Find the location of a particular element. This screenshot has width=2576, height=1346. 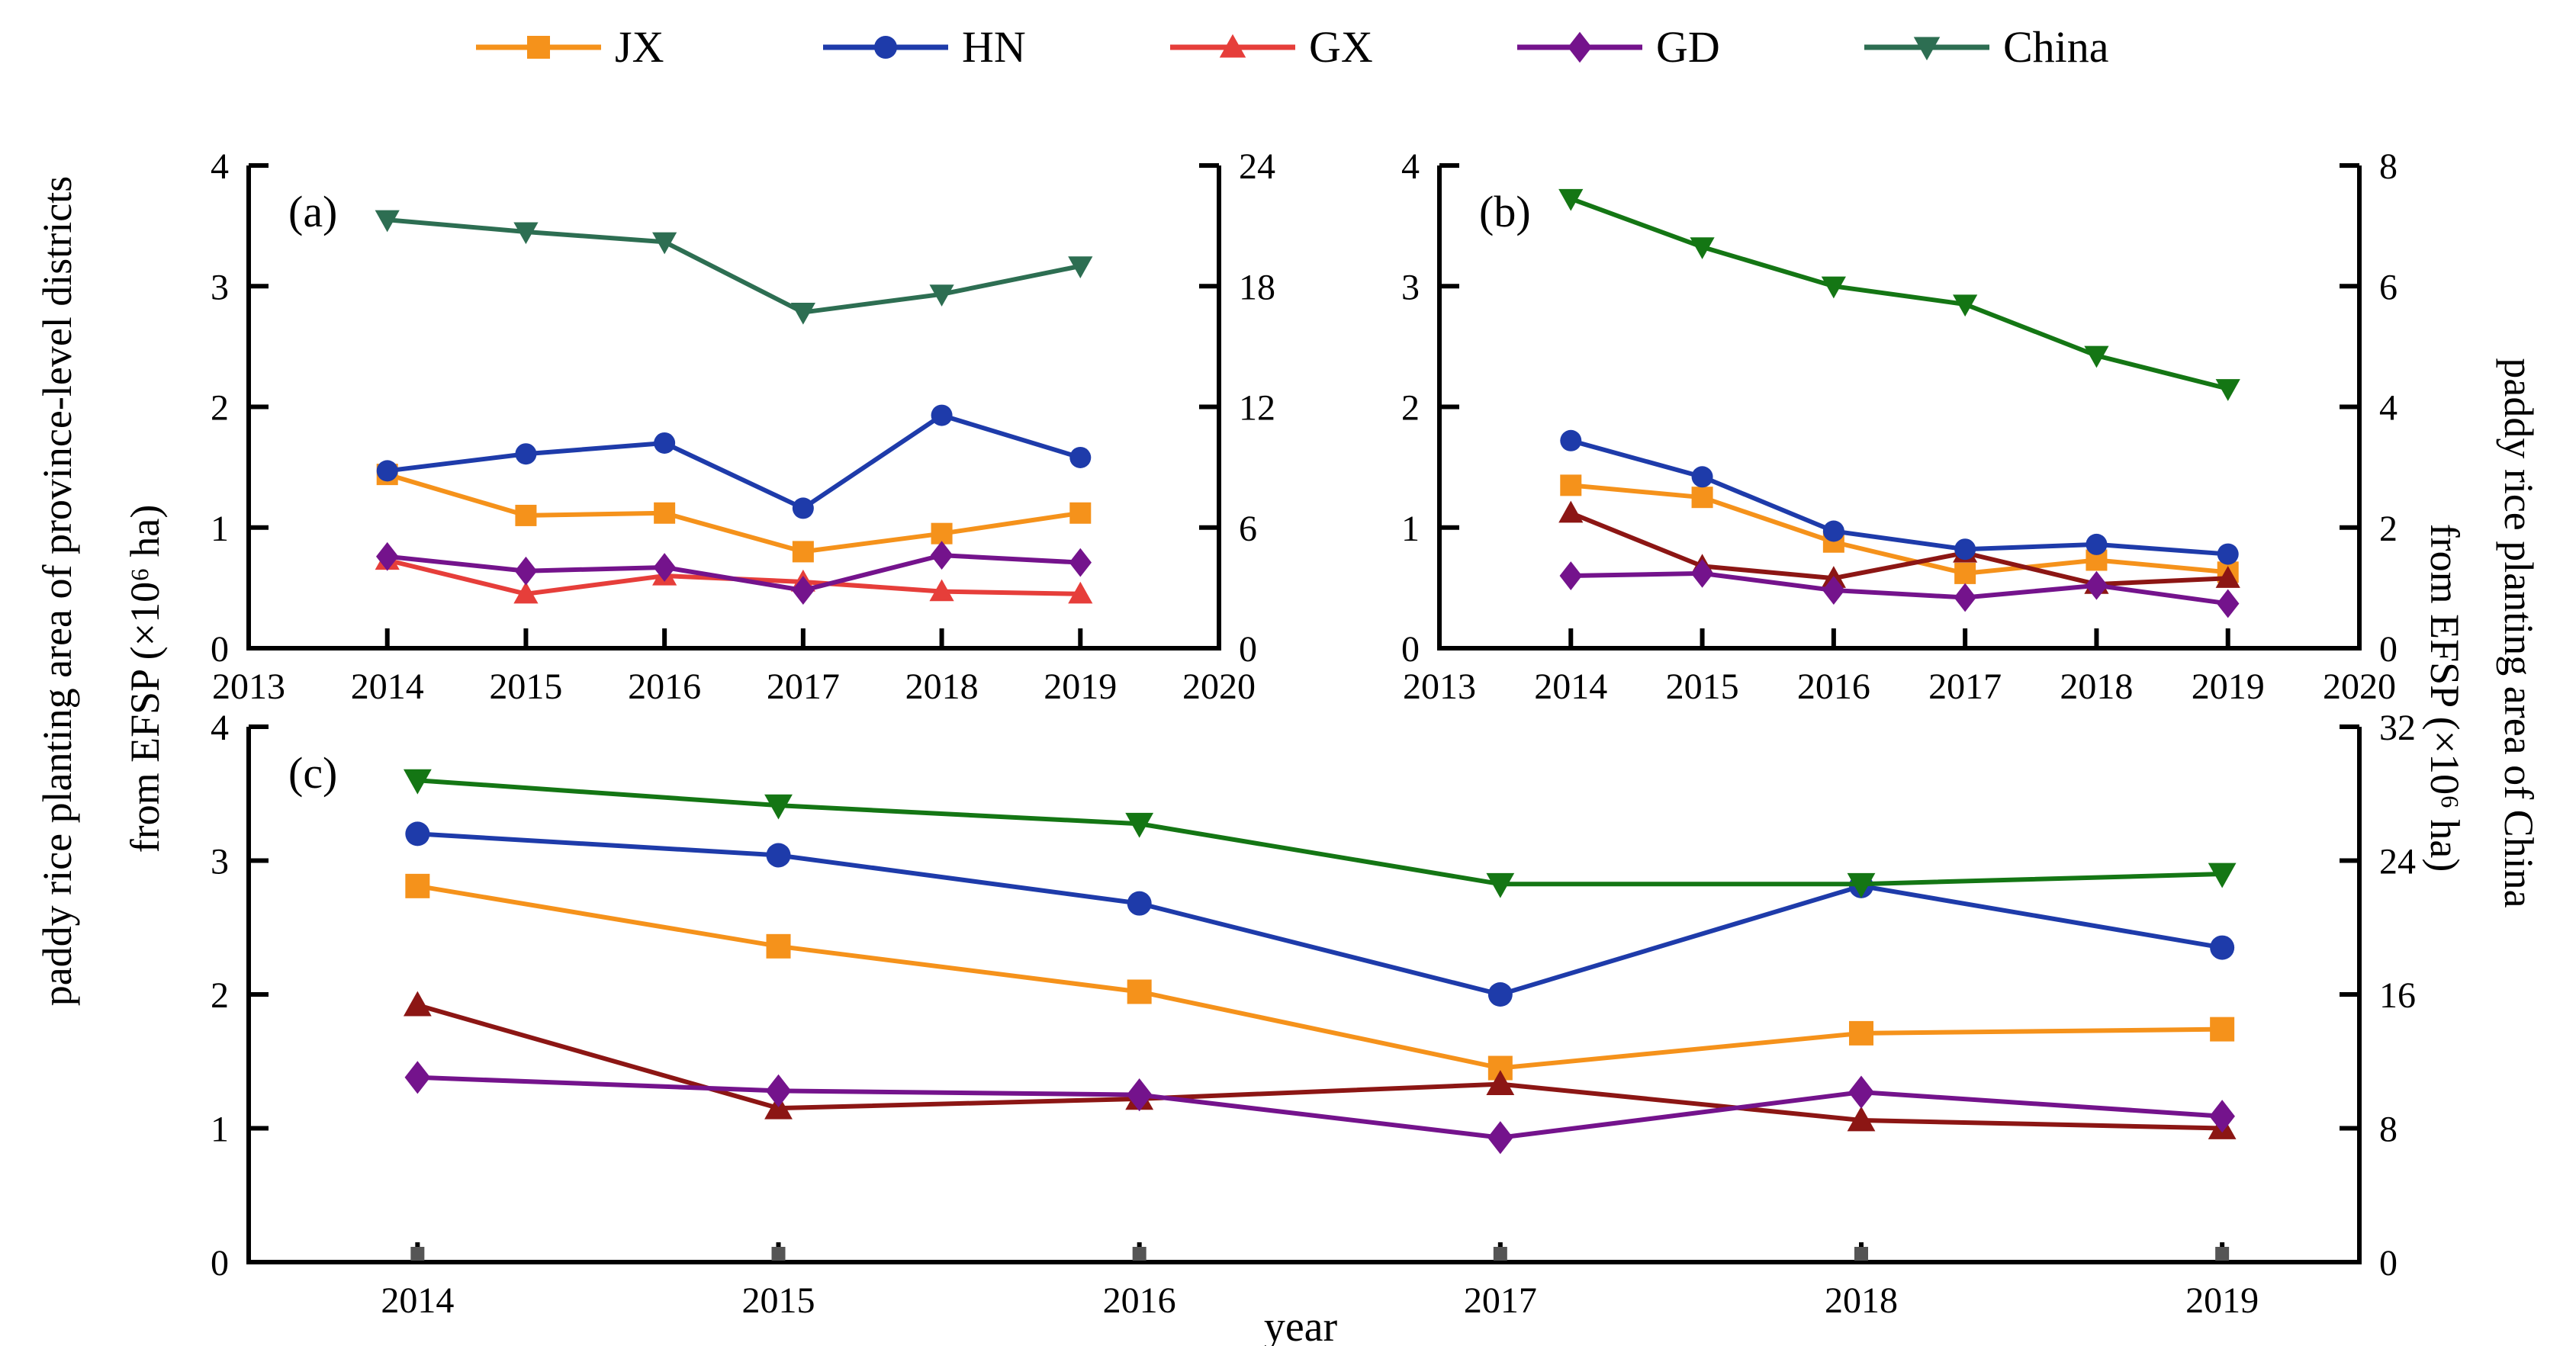

tick-label: 2013 is located at coordinates (1440, 687).